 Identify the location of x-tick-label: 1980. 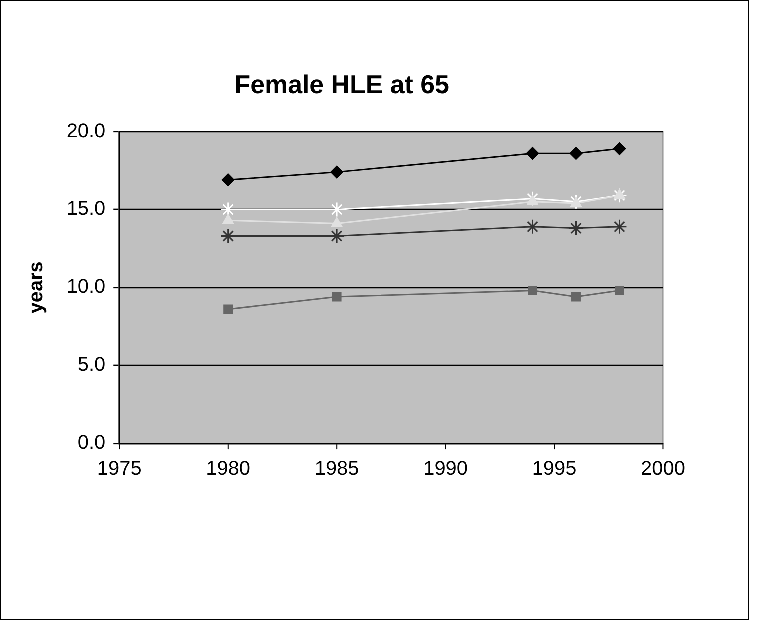
(228, 469).